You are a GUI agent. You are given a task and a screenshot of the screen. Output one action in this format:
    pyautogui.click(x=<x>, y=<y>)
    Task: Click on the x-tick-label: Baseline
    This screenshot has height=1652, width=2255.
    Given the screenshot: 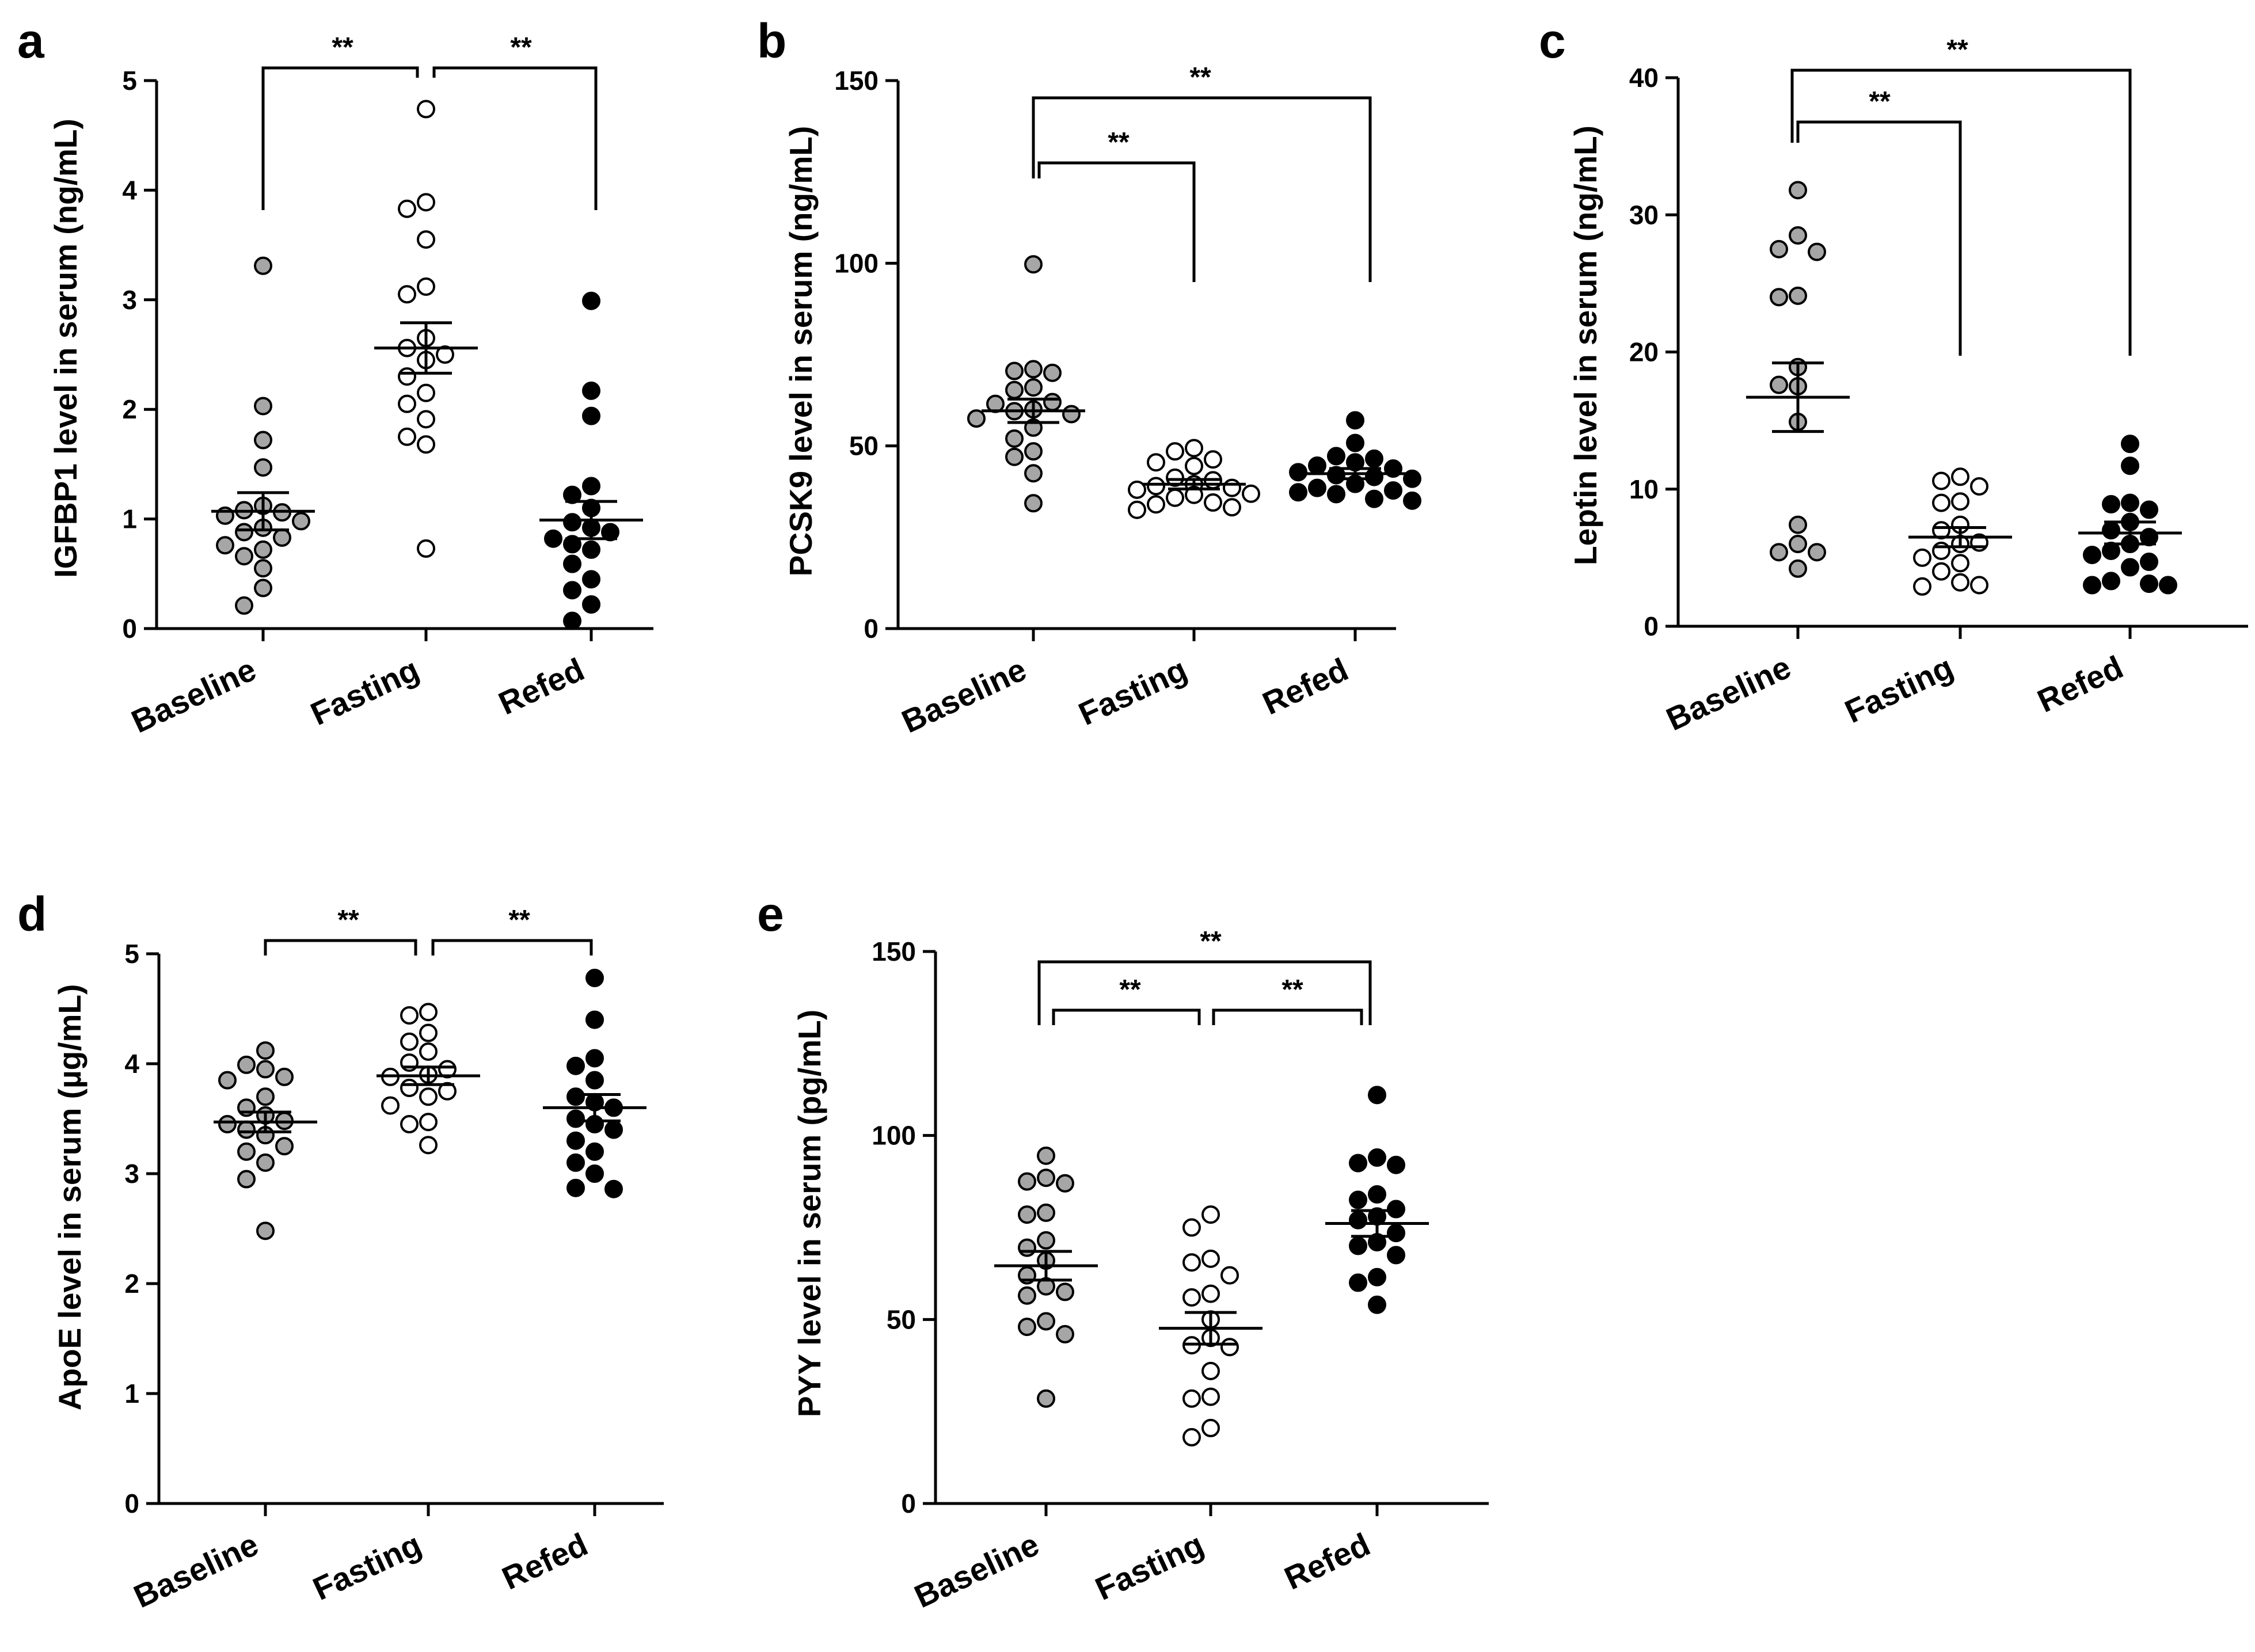 What is the action you would take?
    pyautogui.click(x=977, y=1570)
    